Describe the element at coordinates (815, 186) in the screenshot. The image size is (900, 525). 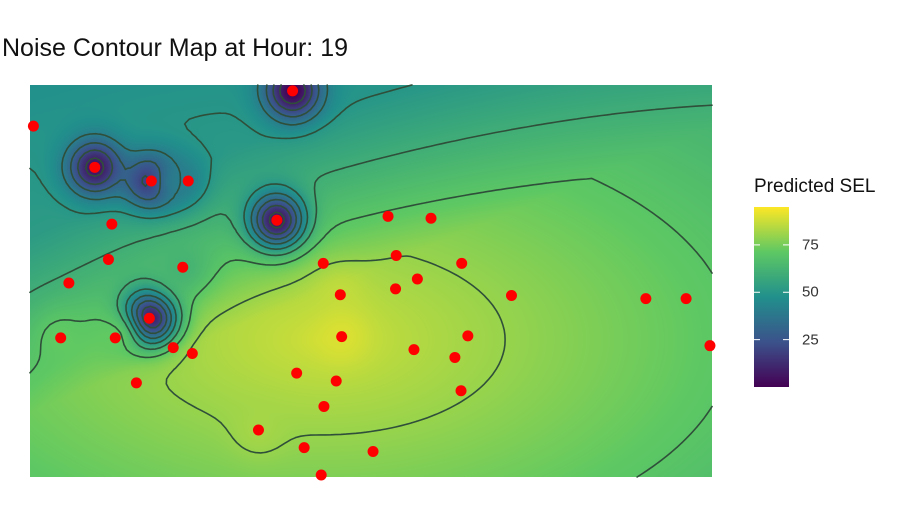
I see `legend-title: Predicted SEL` at that location.